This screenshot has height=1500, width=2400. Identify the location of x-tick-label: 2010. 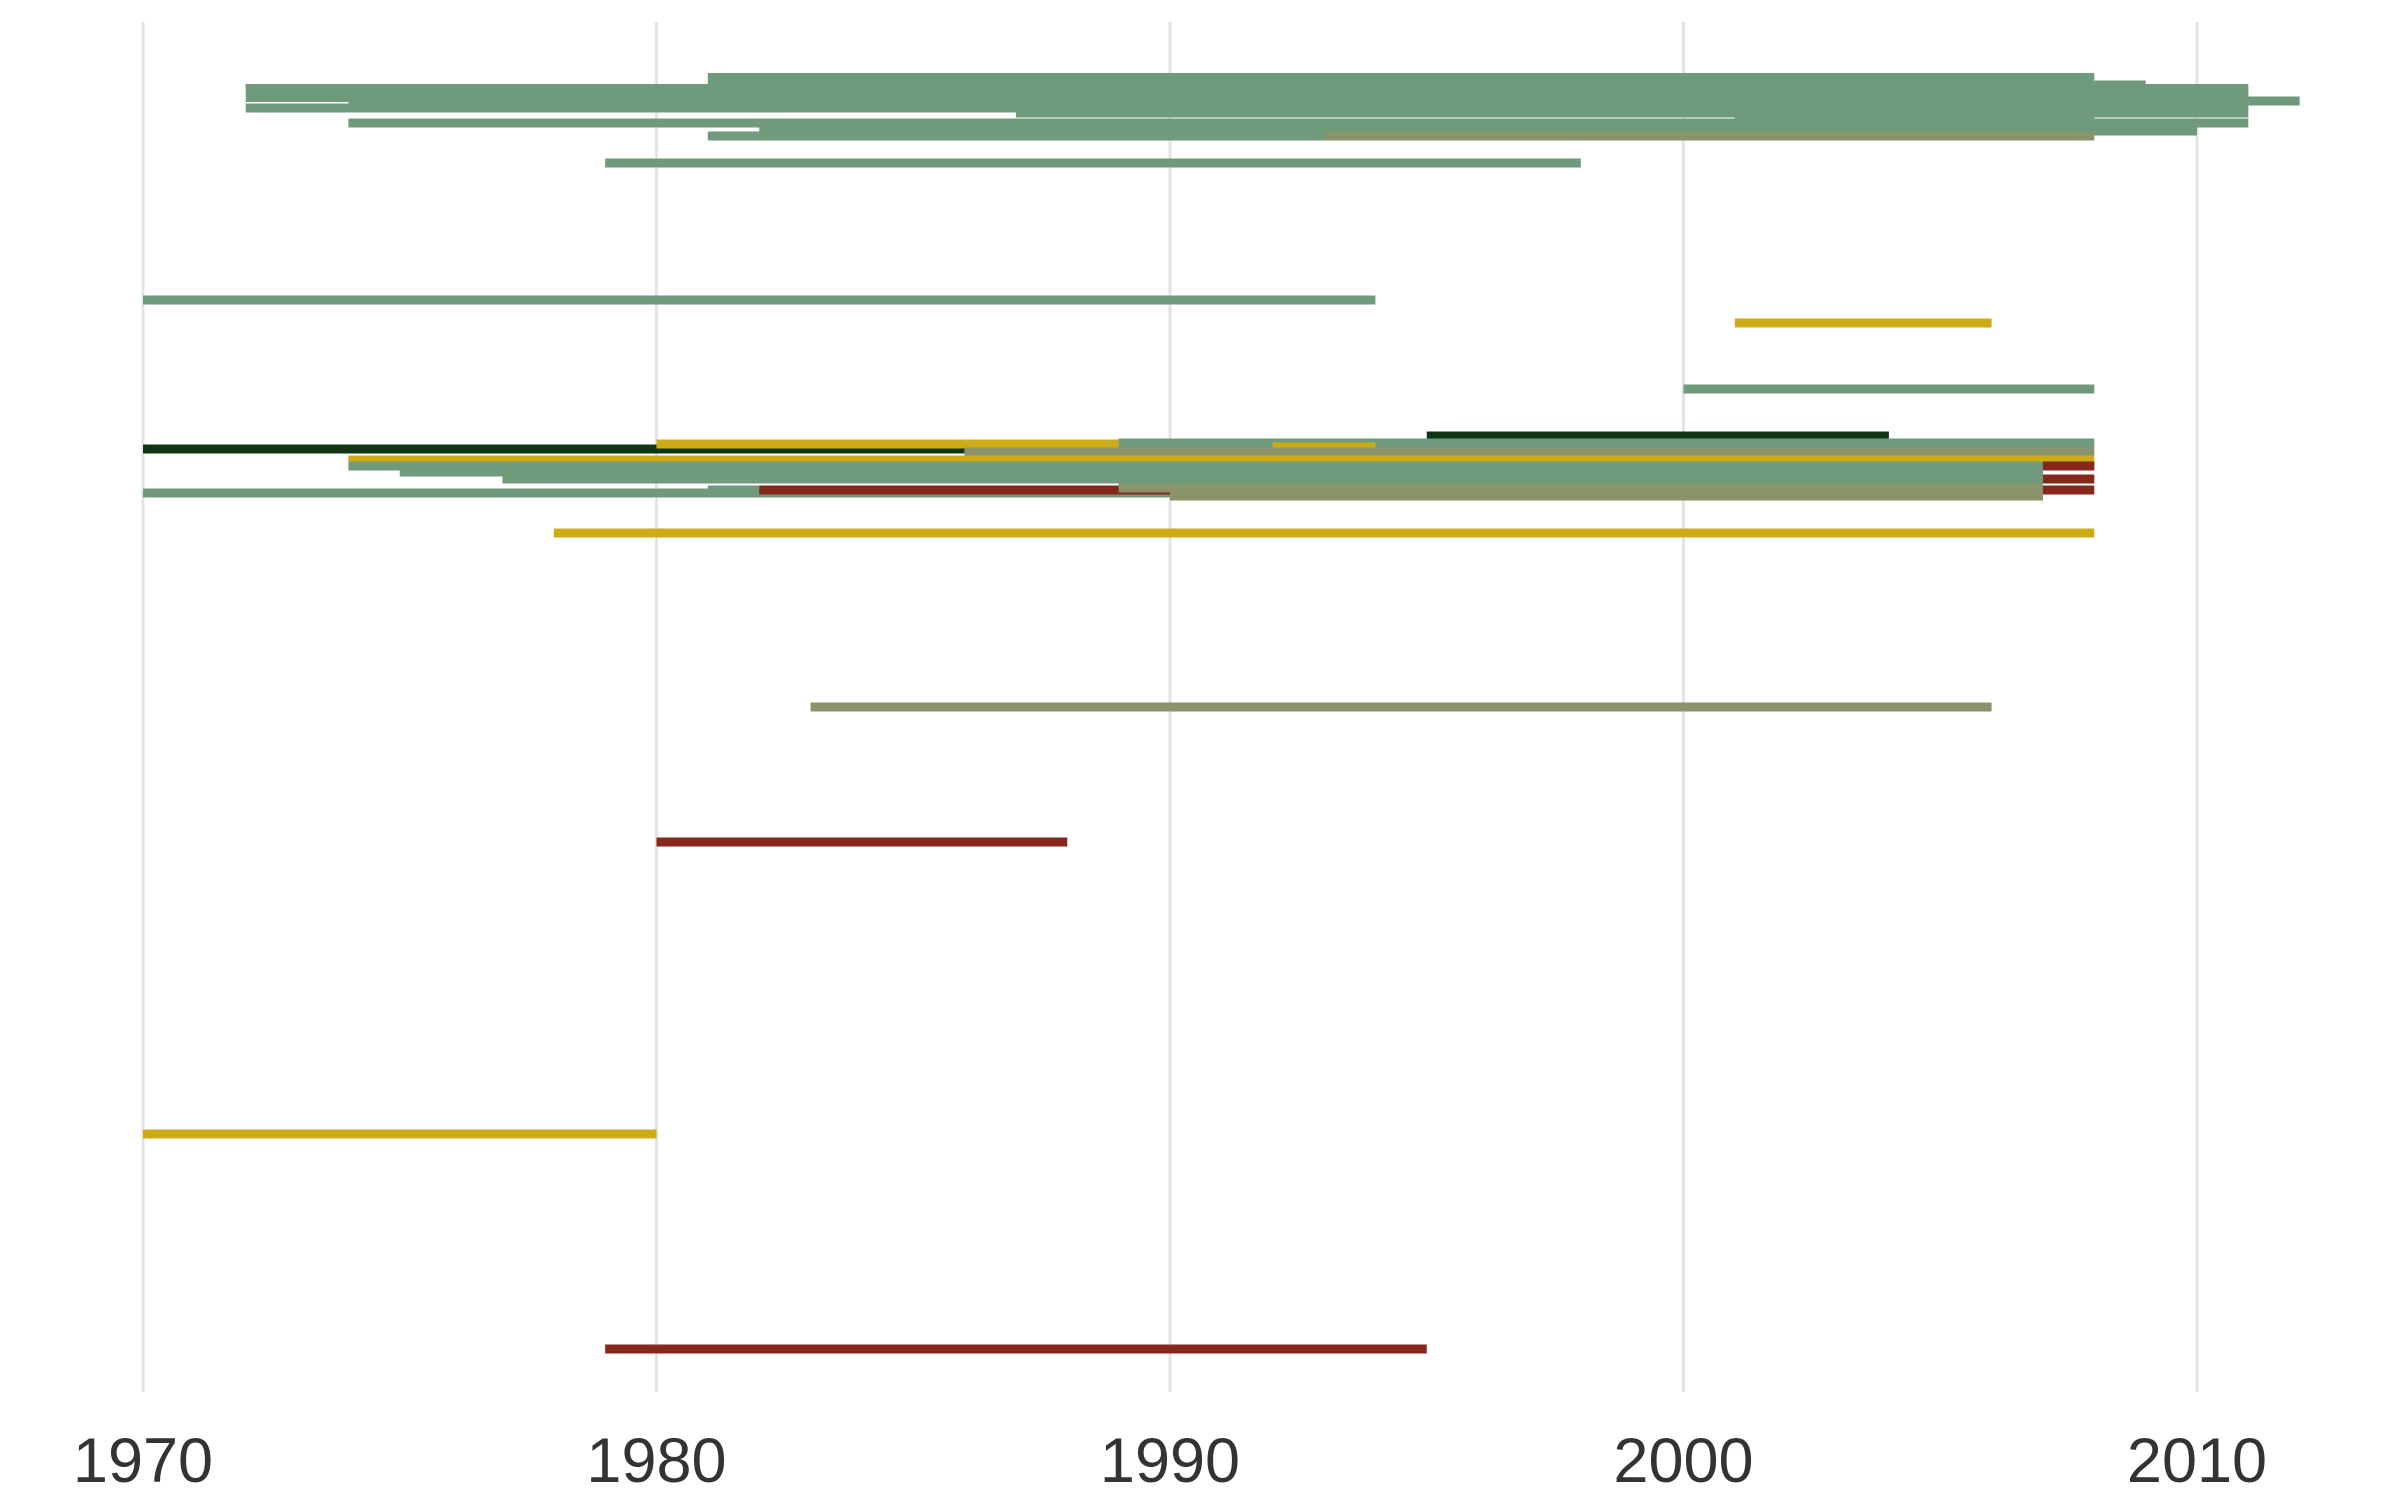
(2197, 1461).